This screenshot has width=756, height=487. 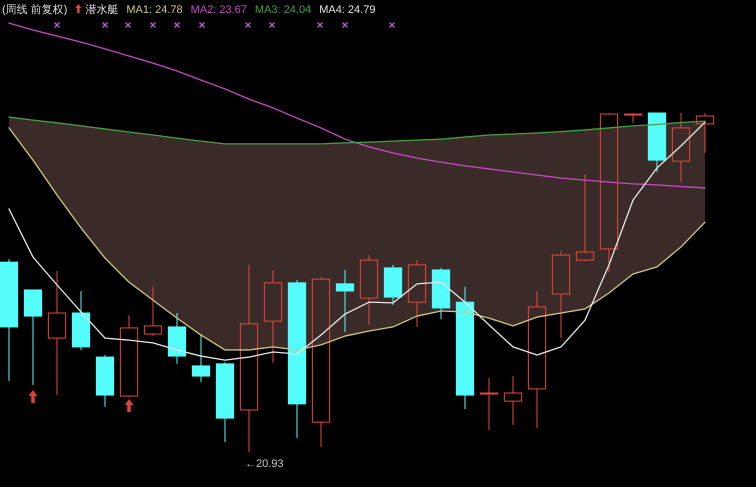 I want to click on legend-title: 潜水艇, so click(x=101, y=9).